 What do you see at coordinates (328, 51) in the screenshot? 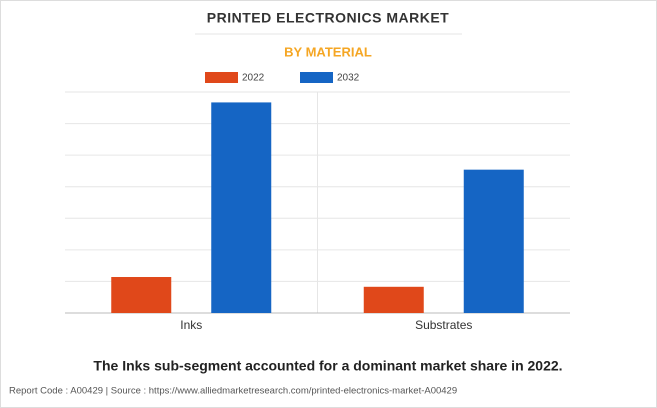
I see `chart-subtitle: BY MATERIAL` at bounding box center [328, 51].